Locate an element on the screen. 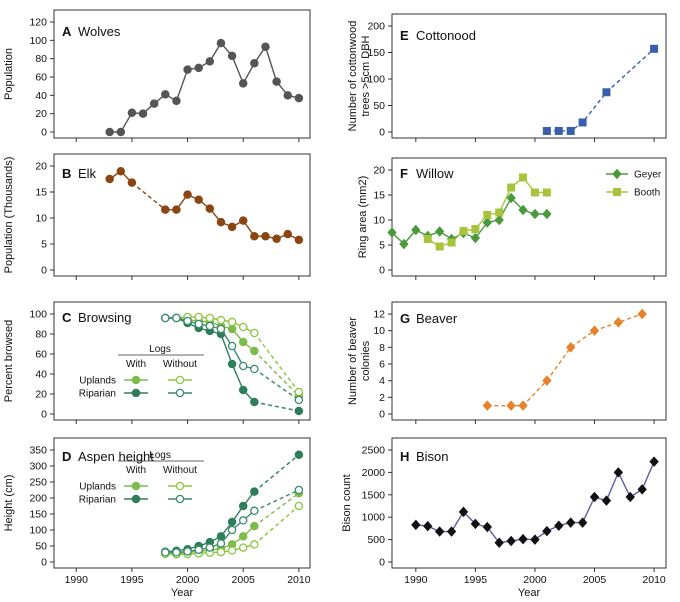  panel-F-frame is located at coordinates (529, 217).